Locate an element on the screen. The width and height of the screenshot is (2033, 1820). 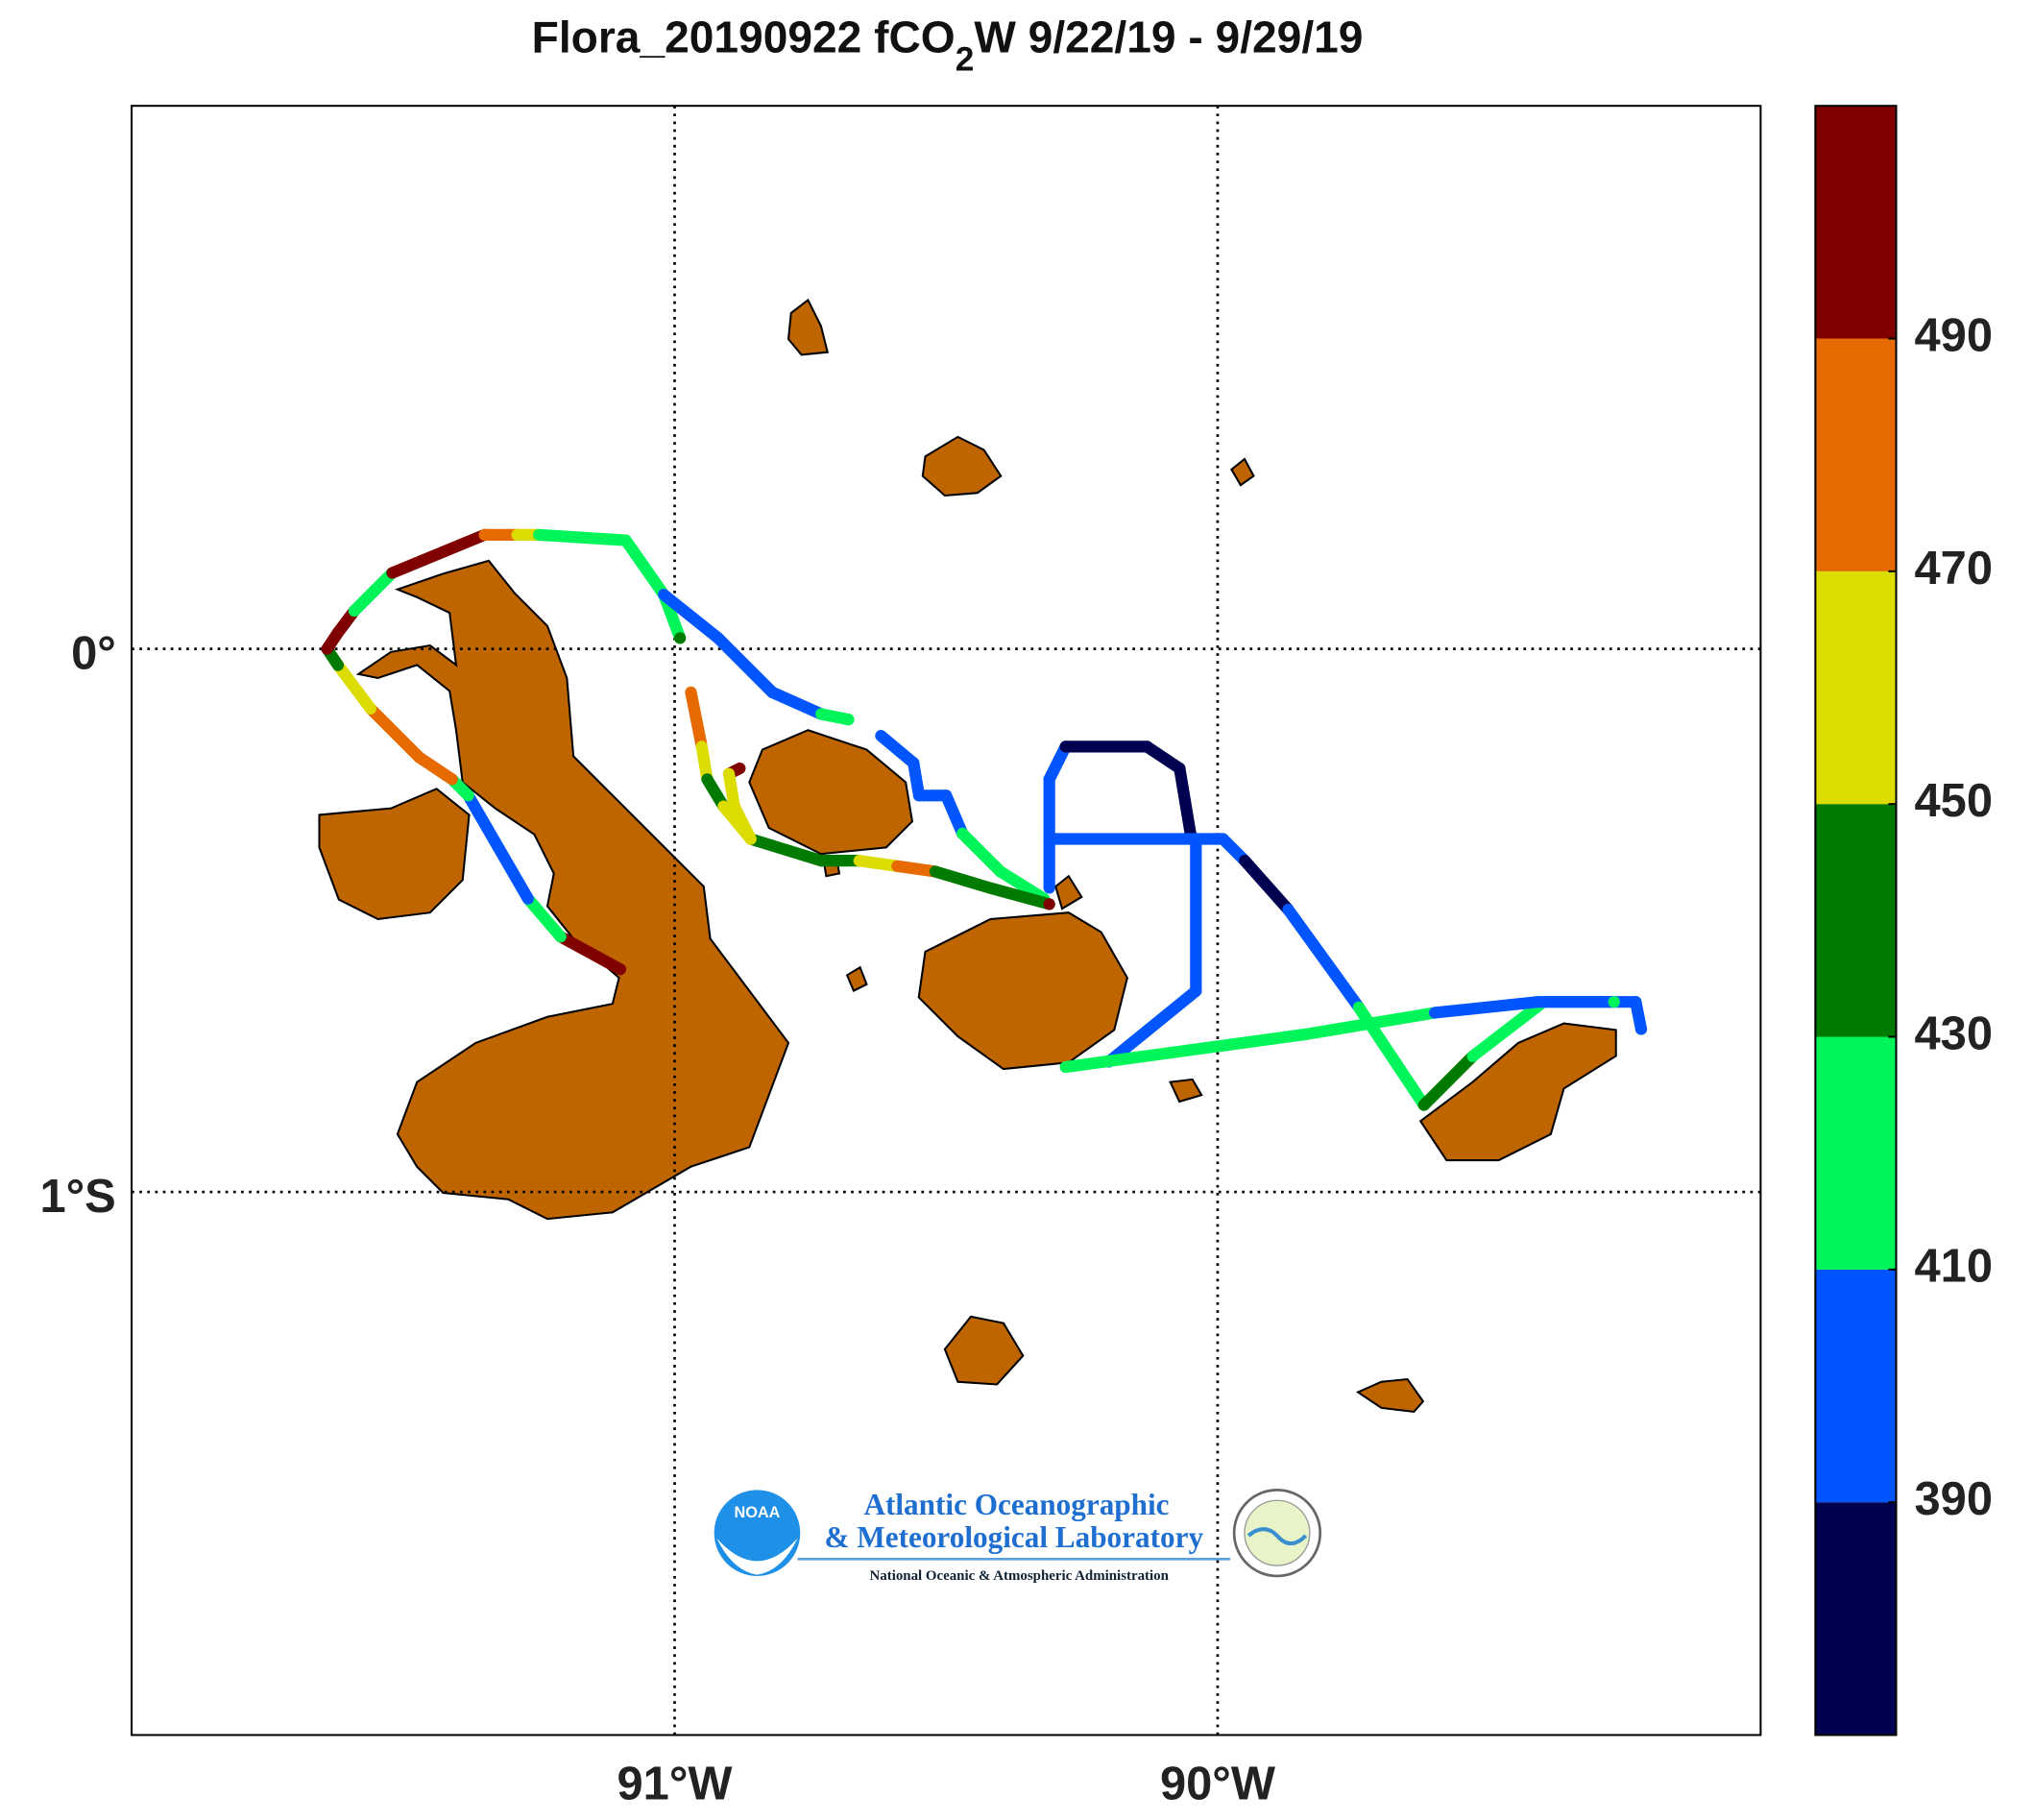
lab-line-2: & Meteorological Laboratory is located at coordinates (1015, 1537).